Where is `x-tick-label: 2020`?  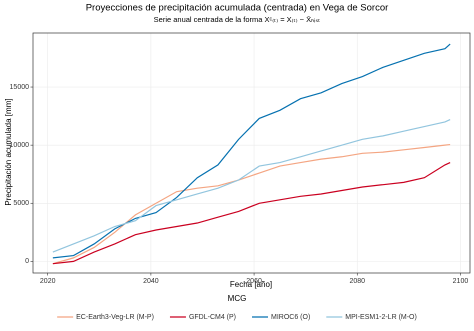 x-tick-label: 2020 is located at coordinates (48, 281).